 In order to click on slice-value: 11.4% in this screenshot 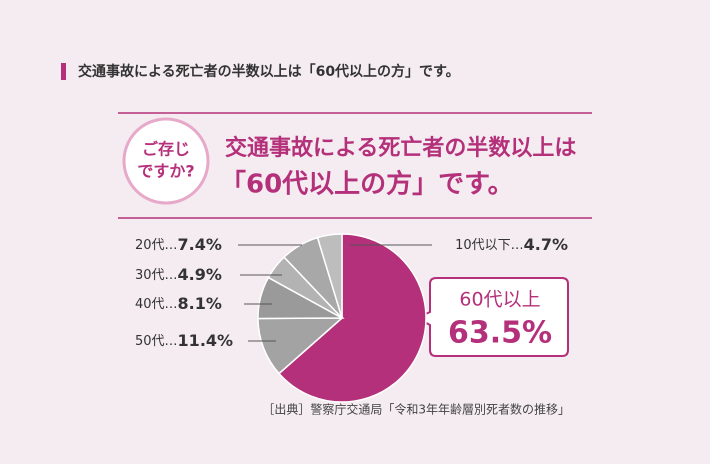, I will do `click(206, 340)`.